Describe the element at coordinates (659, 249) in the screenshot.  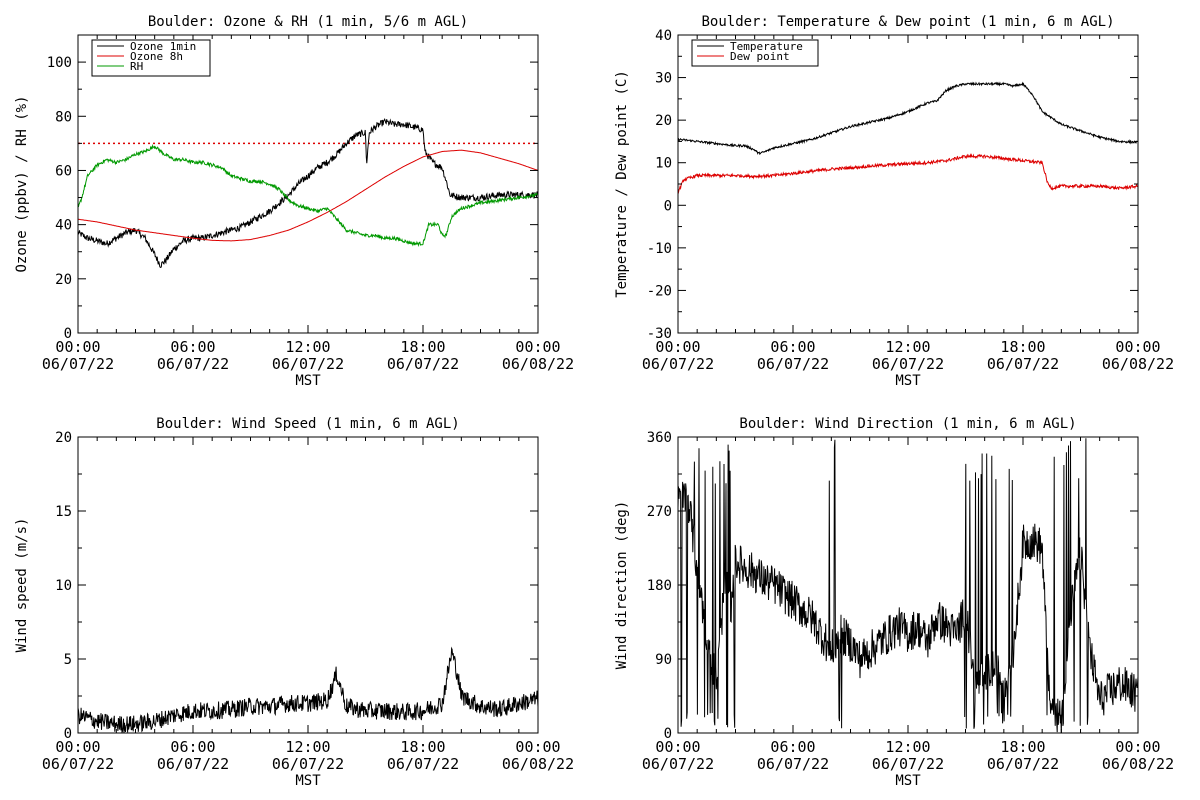
I see `y-tick-label: -10` at that location.